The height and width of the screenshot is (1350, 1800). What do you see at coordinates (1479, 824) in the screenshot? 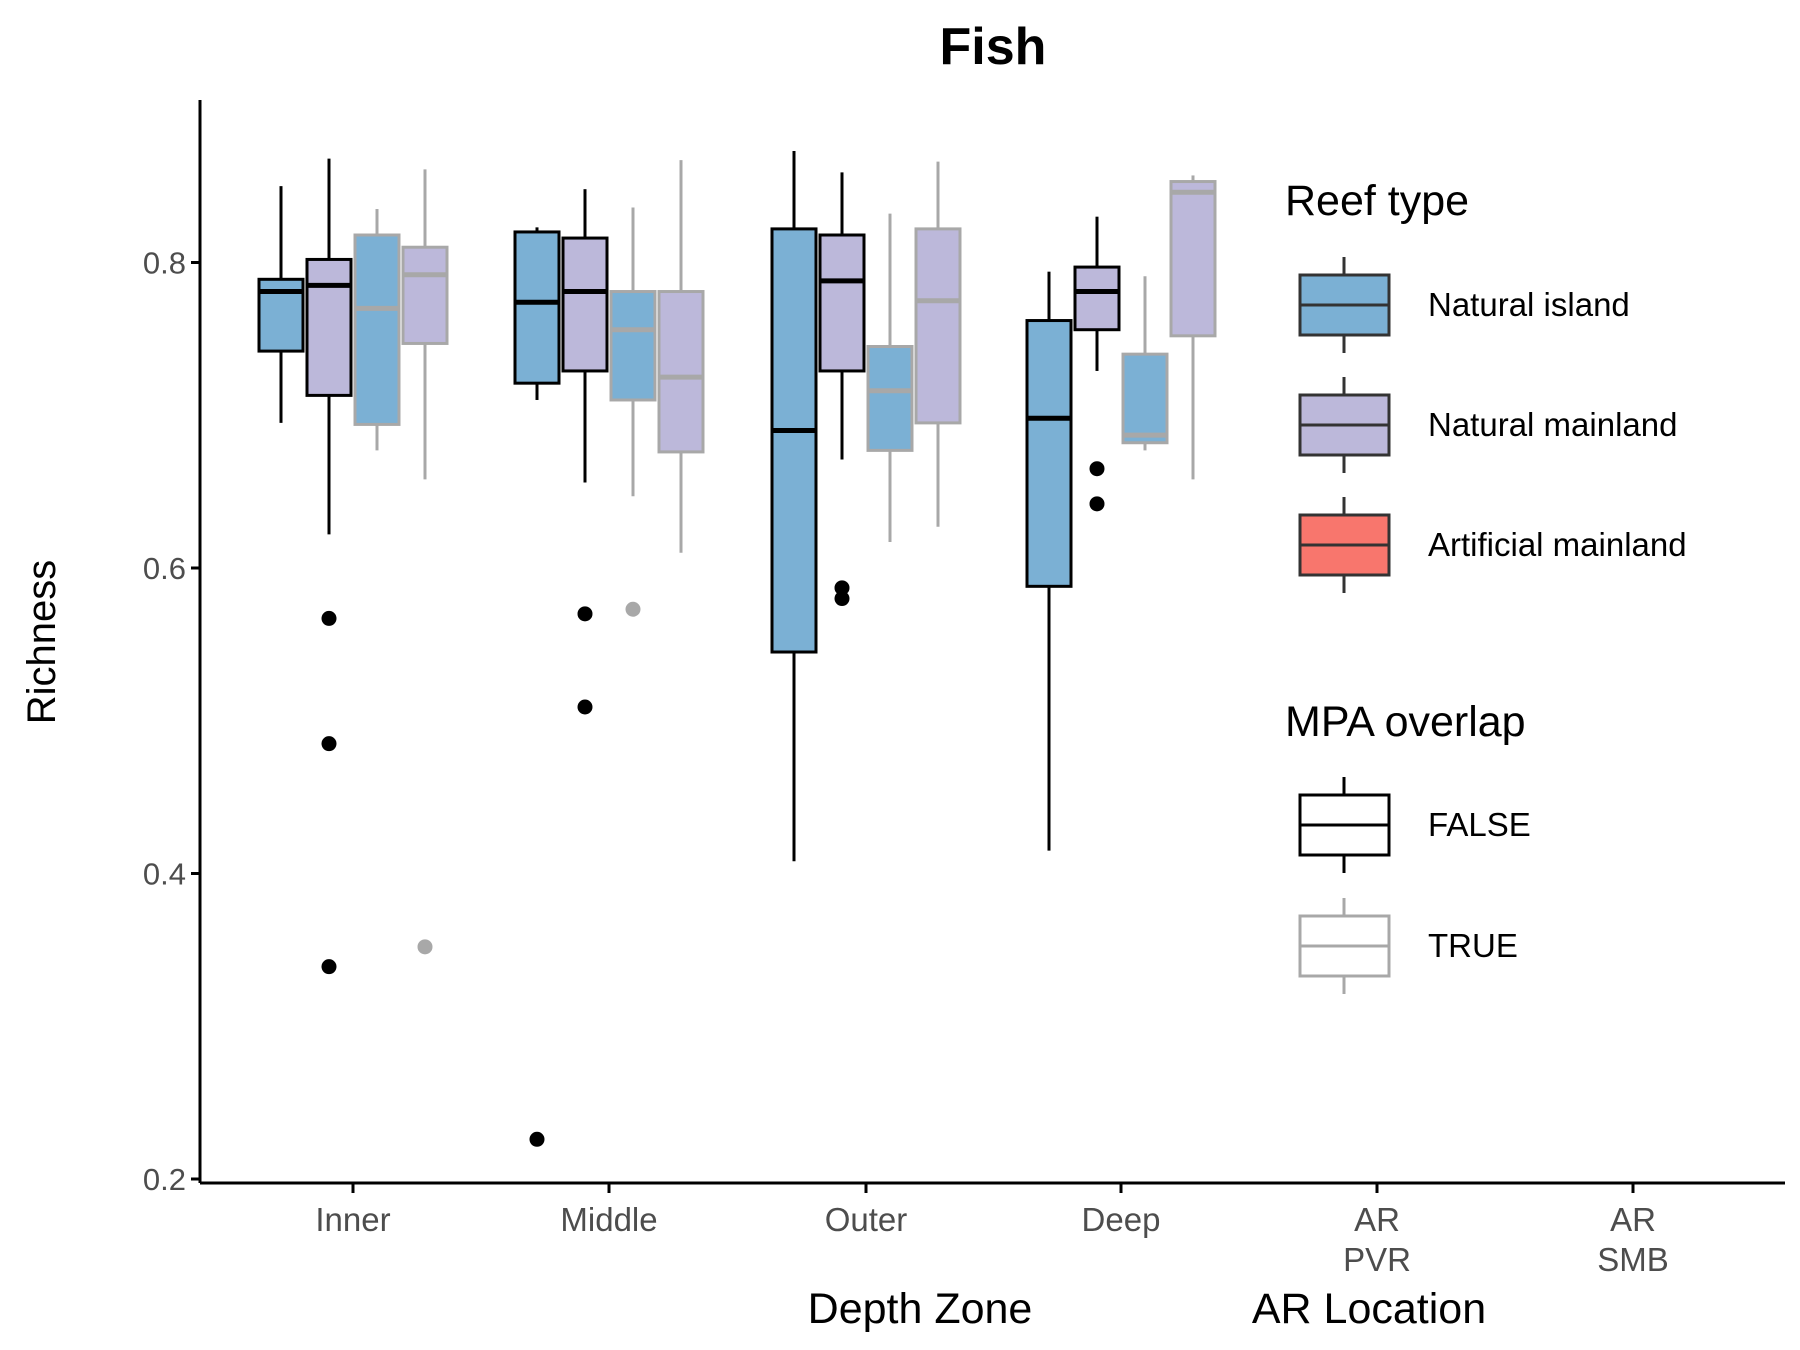
I see `legend-label: FALSE` at bounding box center [1479, 824].